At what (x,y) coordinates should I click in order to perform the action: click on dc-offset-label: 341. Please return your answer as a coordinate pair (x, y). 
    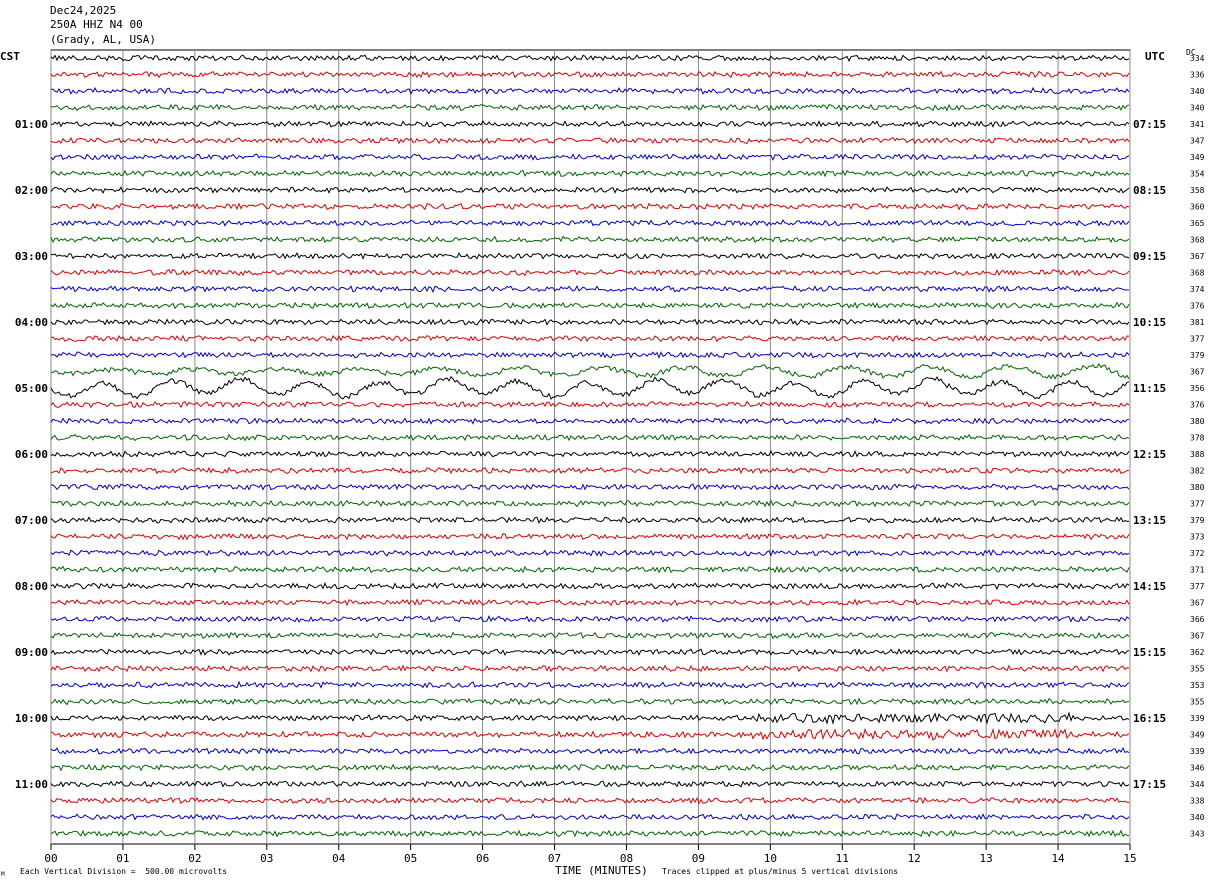
    Looking at the image, I should click on (1197, 124).